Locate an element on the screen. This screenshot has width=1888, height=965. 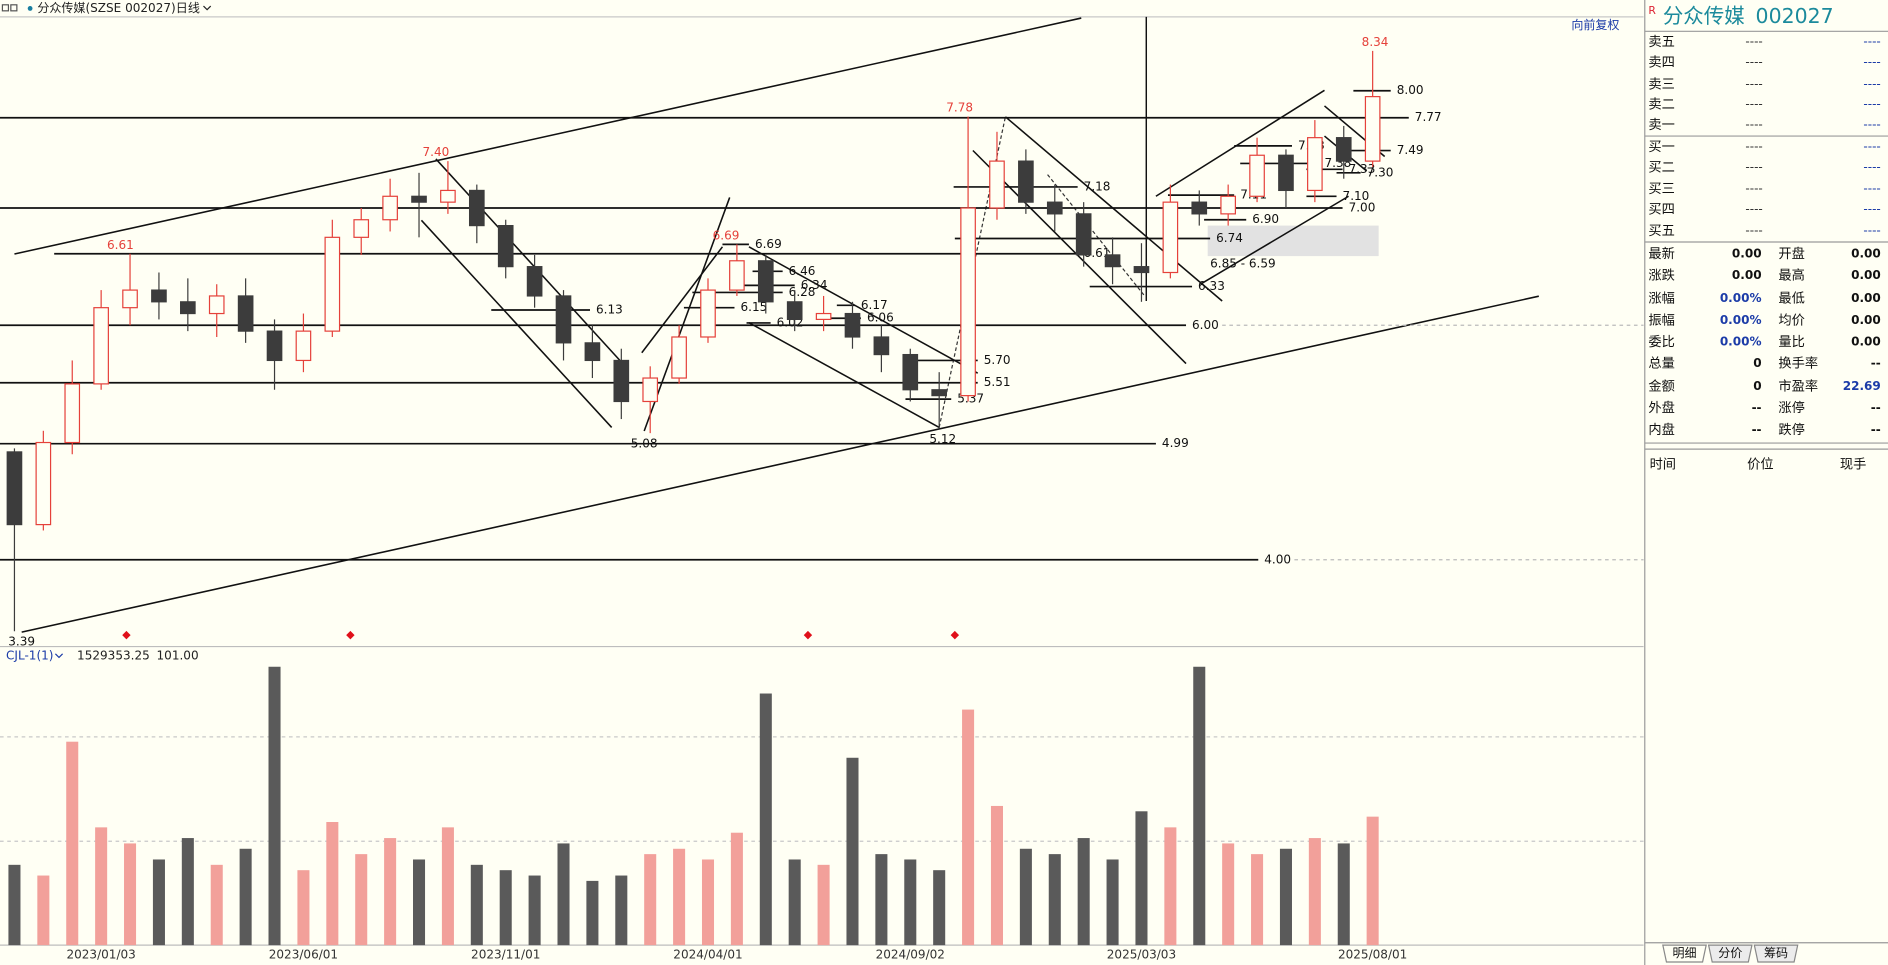
level-label: 6.15 is located at coordinates (754, 307).